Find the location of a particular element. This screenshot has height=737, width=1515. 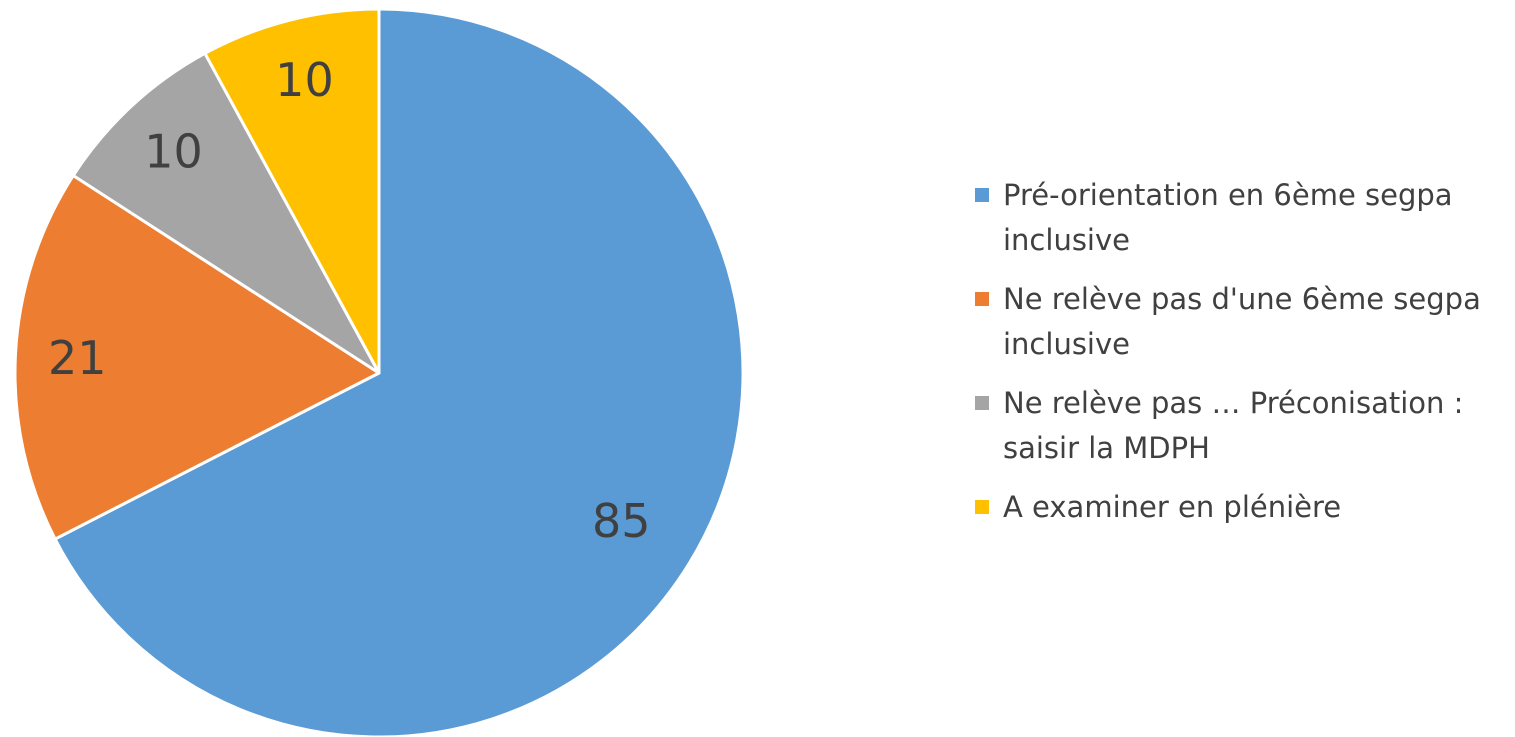

legend-item: Pré-orientation en 6ème segpa inclusive is located at coordinates (1240, 218).